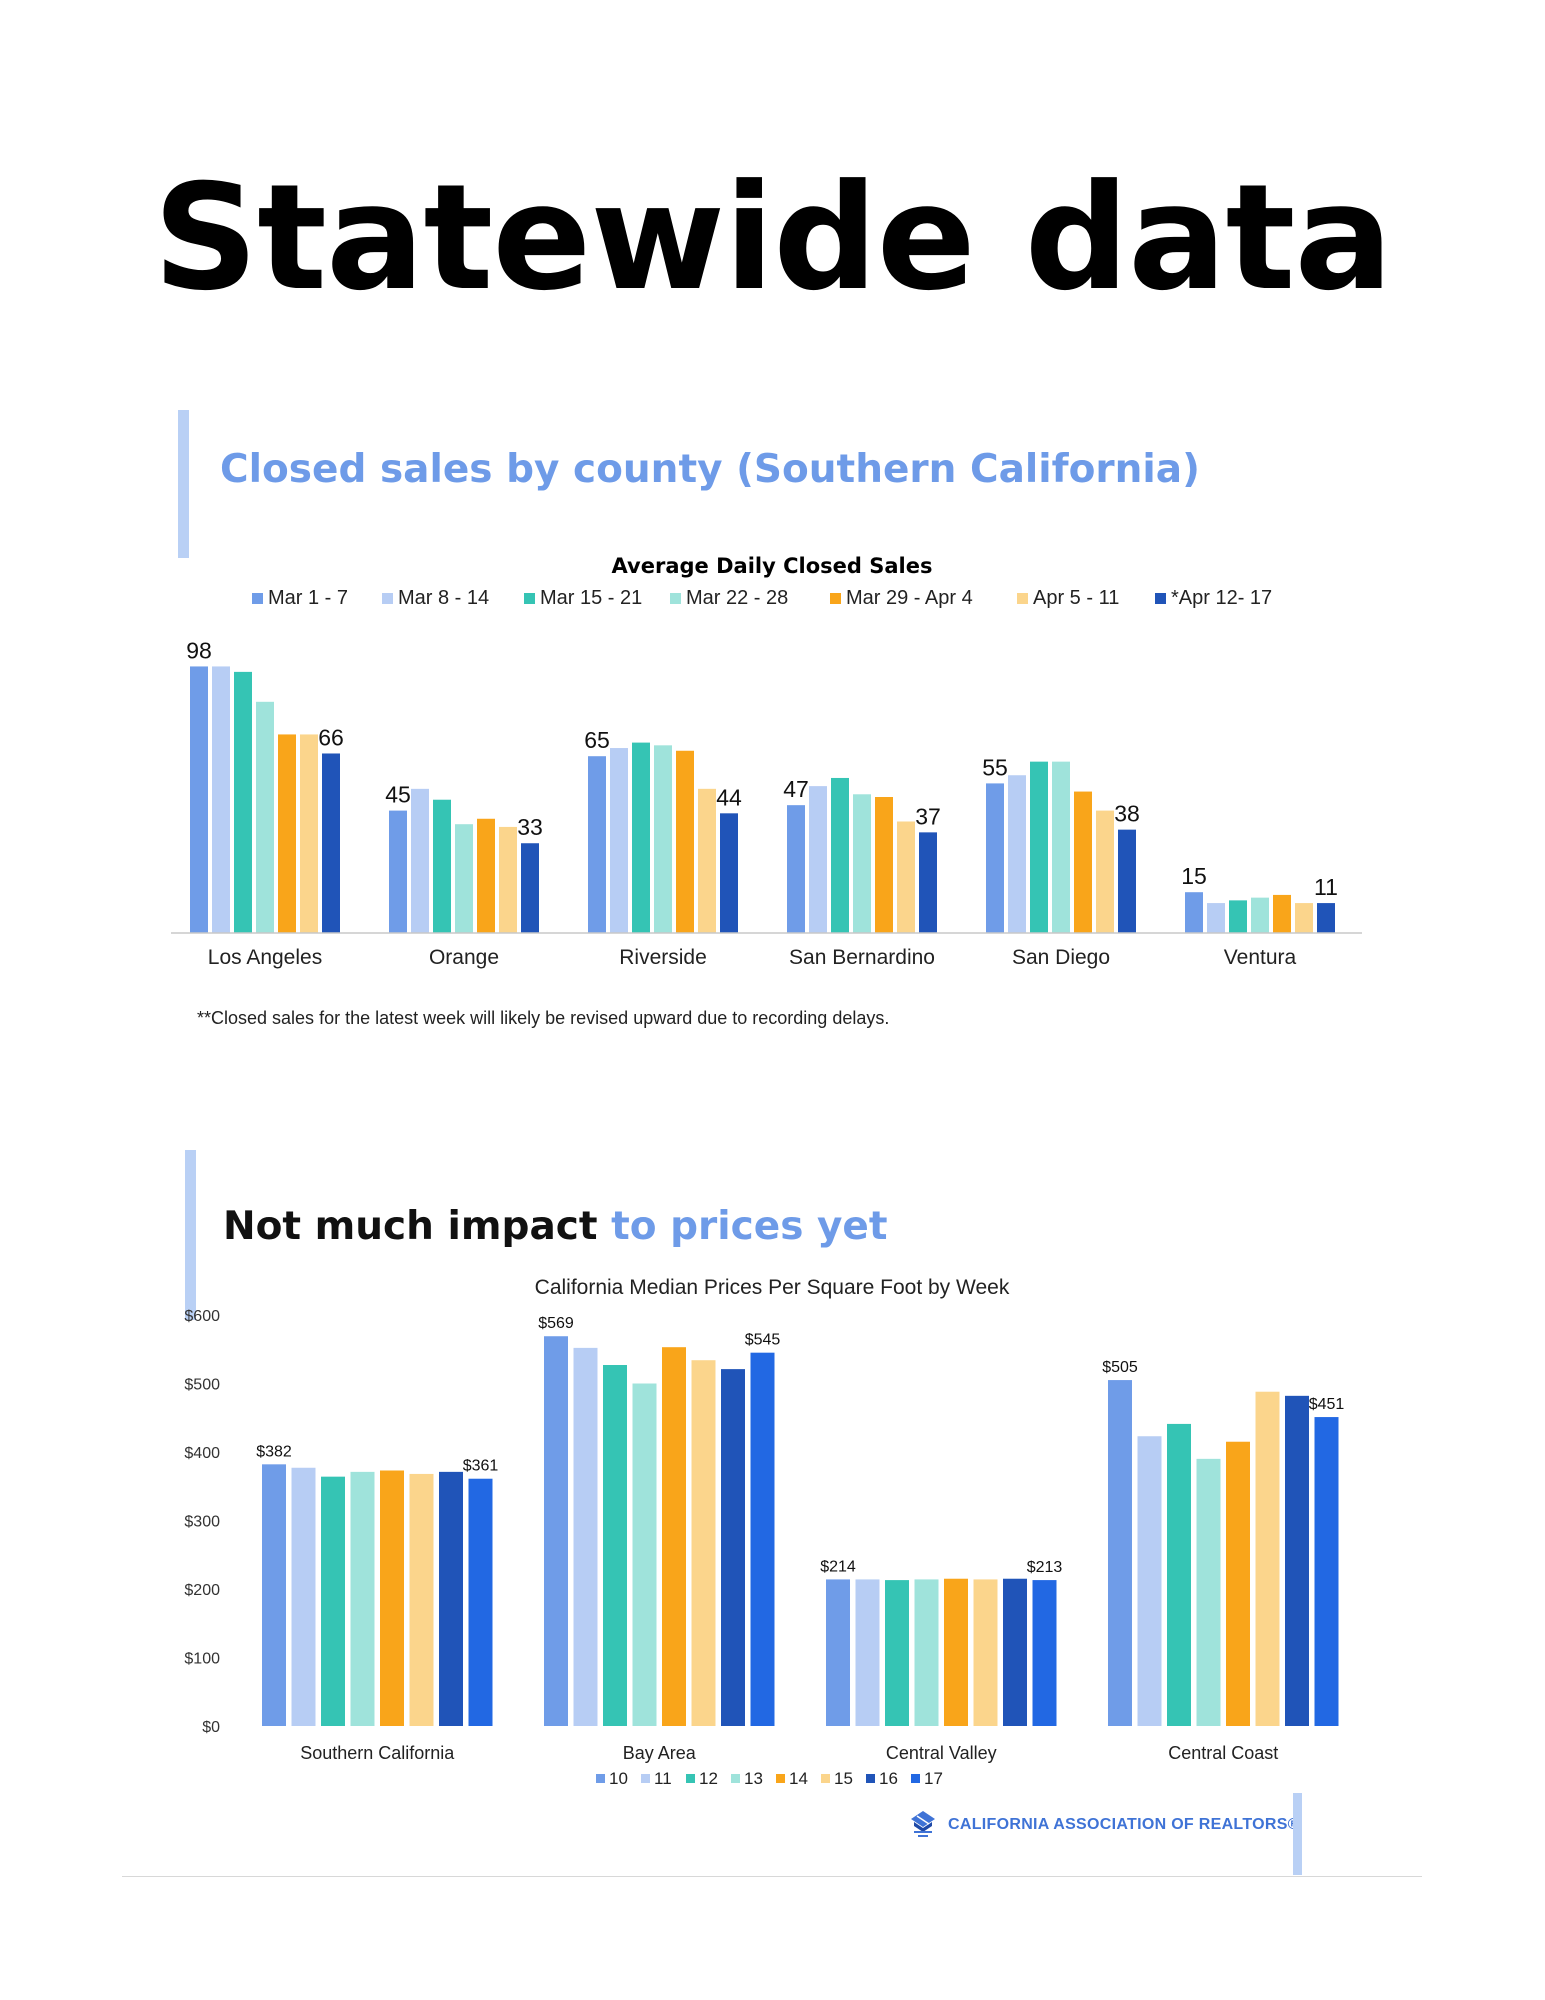 This screenshot has width=1545, height=2000. I want to click on data-label-last: 44, so click(729, 797).